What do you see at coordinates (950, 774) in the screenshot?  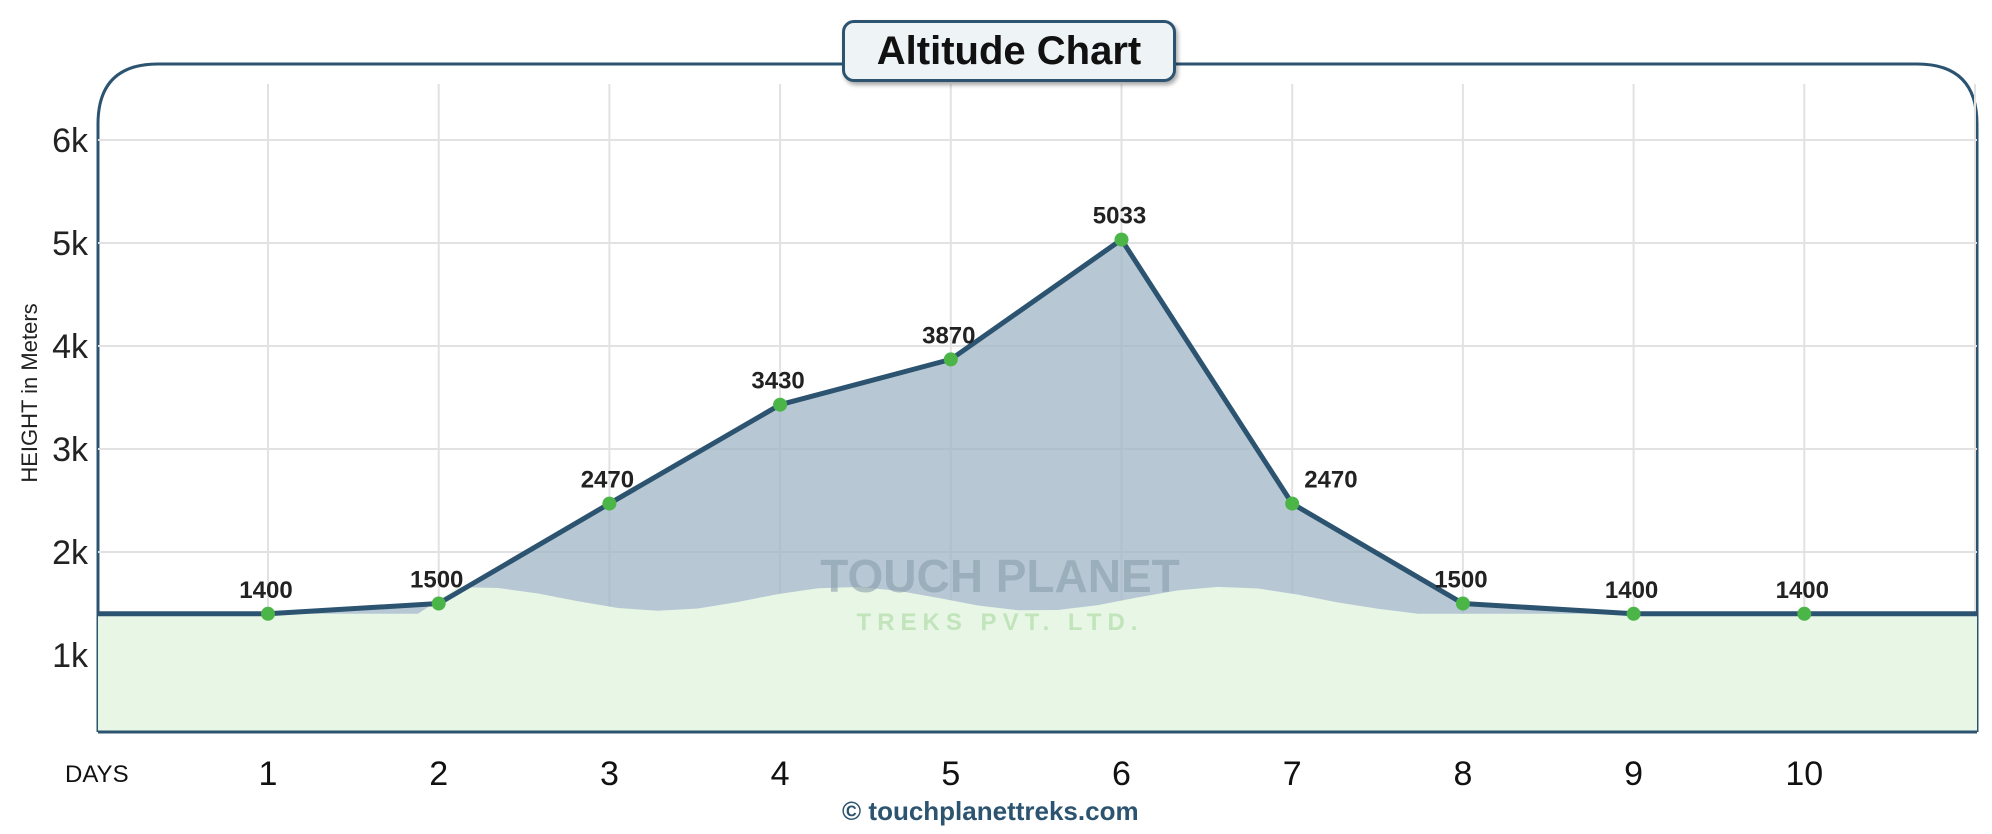 I see `x-tick-label: 5` at bounding box center [950, 774].